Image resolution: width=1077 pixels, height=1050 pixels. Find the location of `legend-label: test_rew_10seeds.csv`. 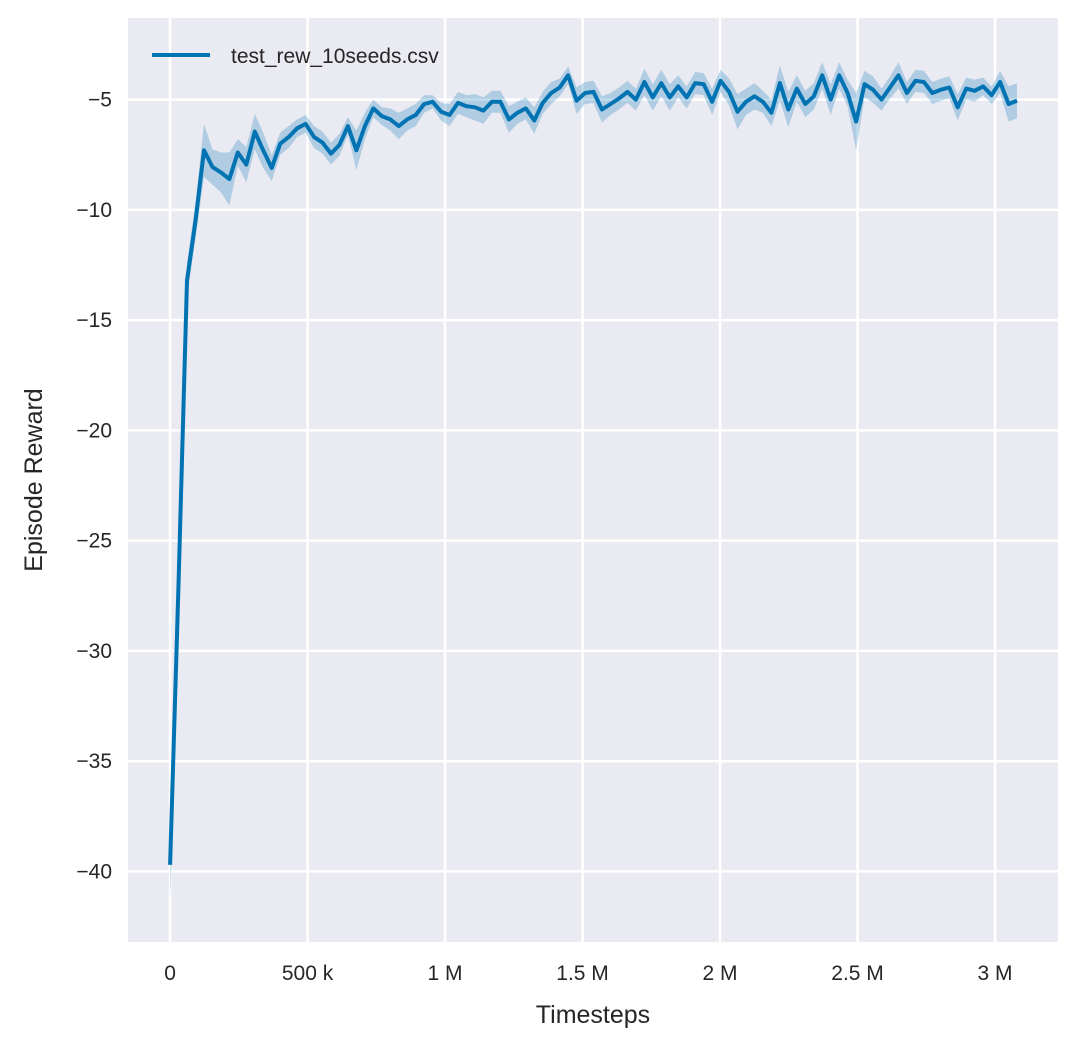

legend-label: test_rew_10seeds.csv is located at coordinates (335, 56).